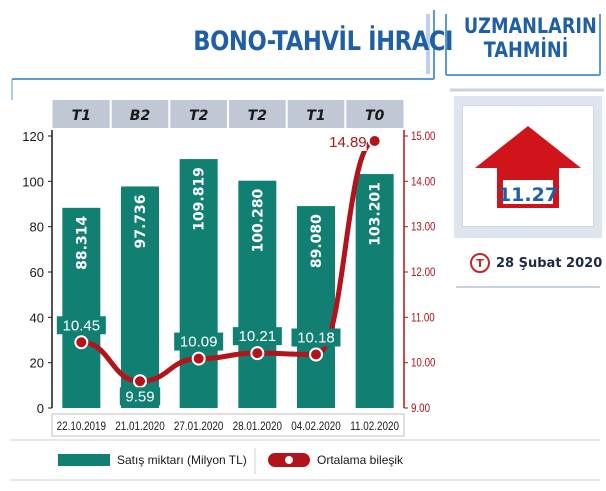 This screenshot has height=491, width=606. I want to click on legend-item-bars: Satış miktarı (Milyon TL), so click(152, 460).